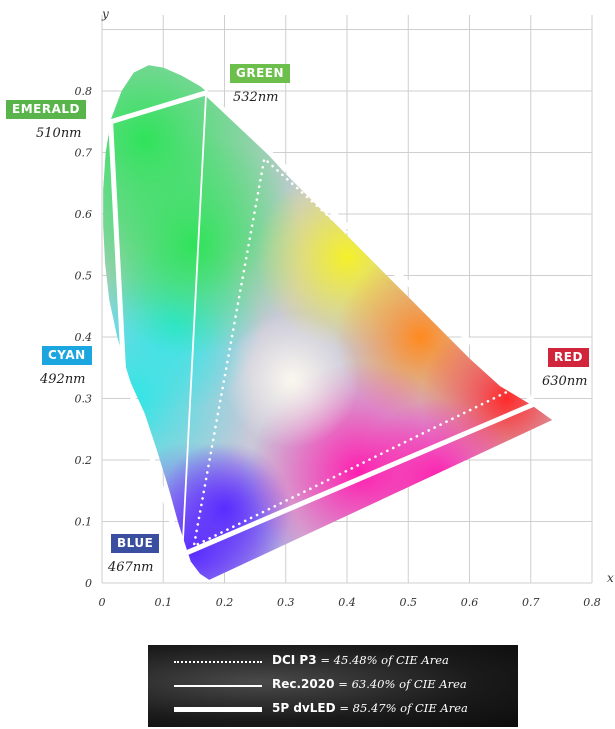 The height and width of the screenshot is (729, 615). What do you see at coordinates (304, 708) in the screenshot?
I see `legend-name: 5P dvLED` at bounding box center [304, 708].